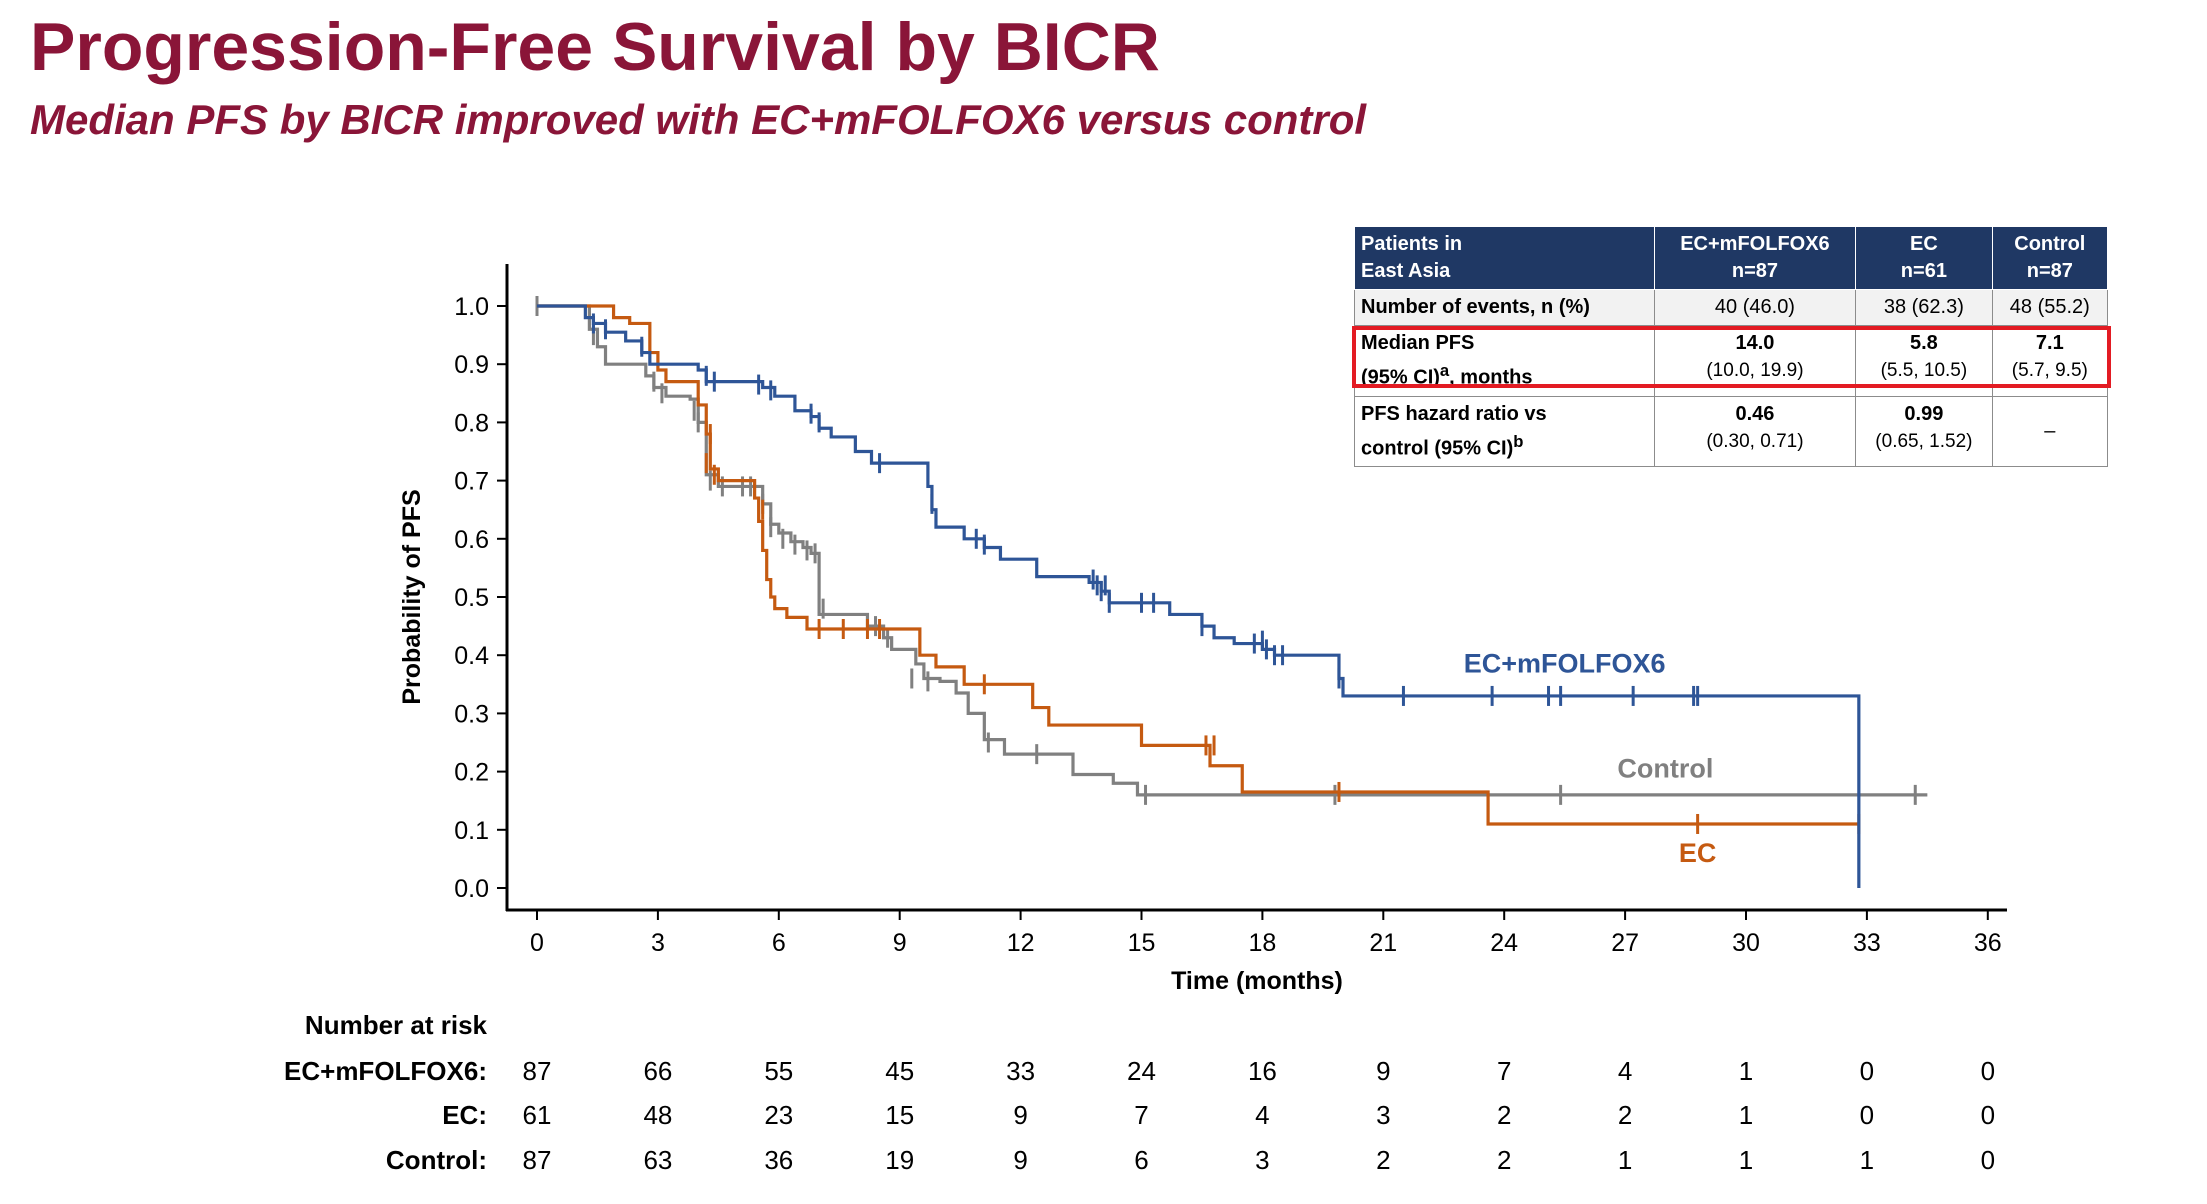  What do you see at coordinates (1400, 377) in the screenshot?
I see `label-text: (95% CI)` at bounding box center [1400, 377].